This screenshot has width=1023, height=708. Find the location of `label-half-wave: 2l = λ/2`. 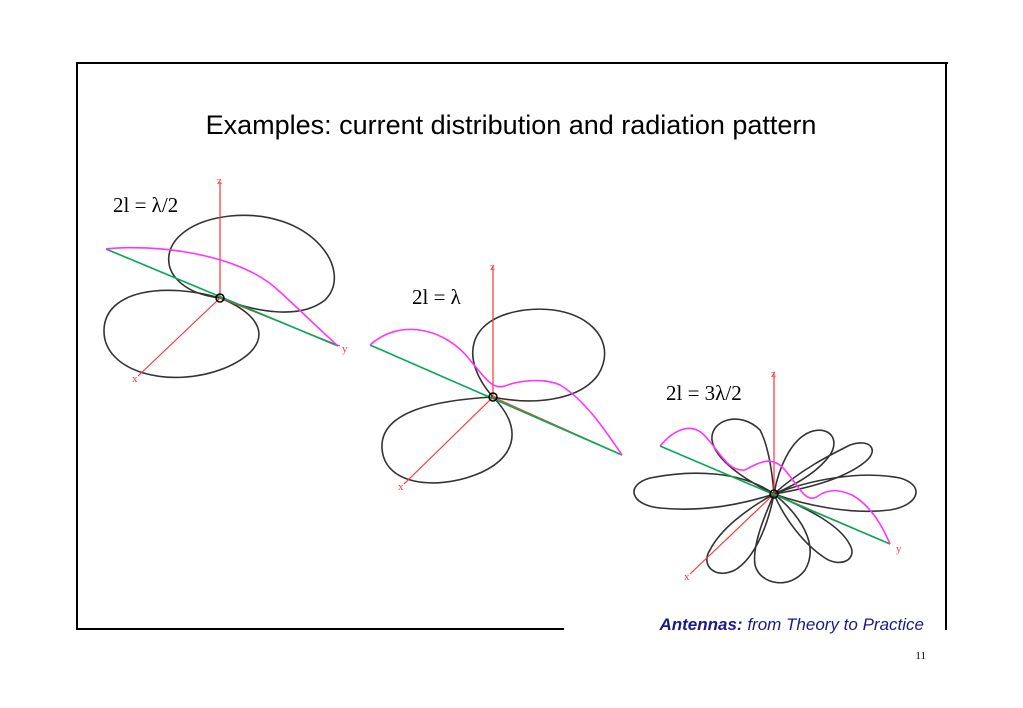

label-half-wave: 2l = λ/2 is located at coordinates (146, 205).